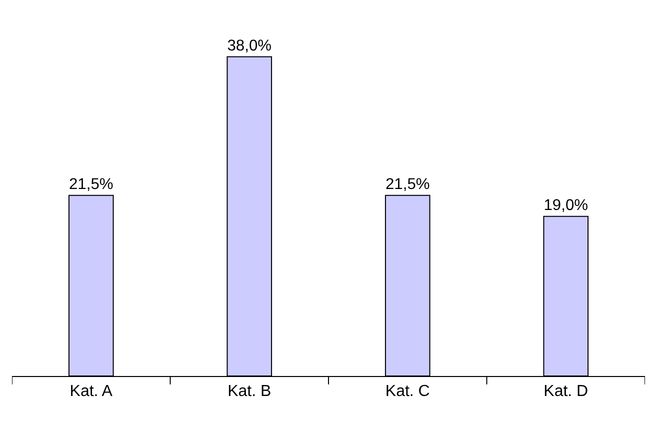 Image resolution: width=649 pixels, height=421 pixels. I want to click on x-tick-label: Kat. C, so click(407, 391).